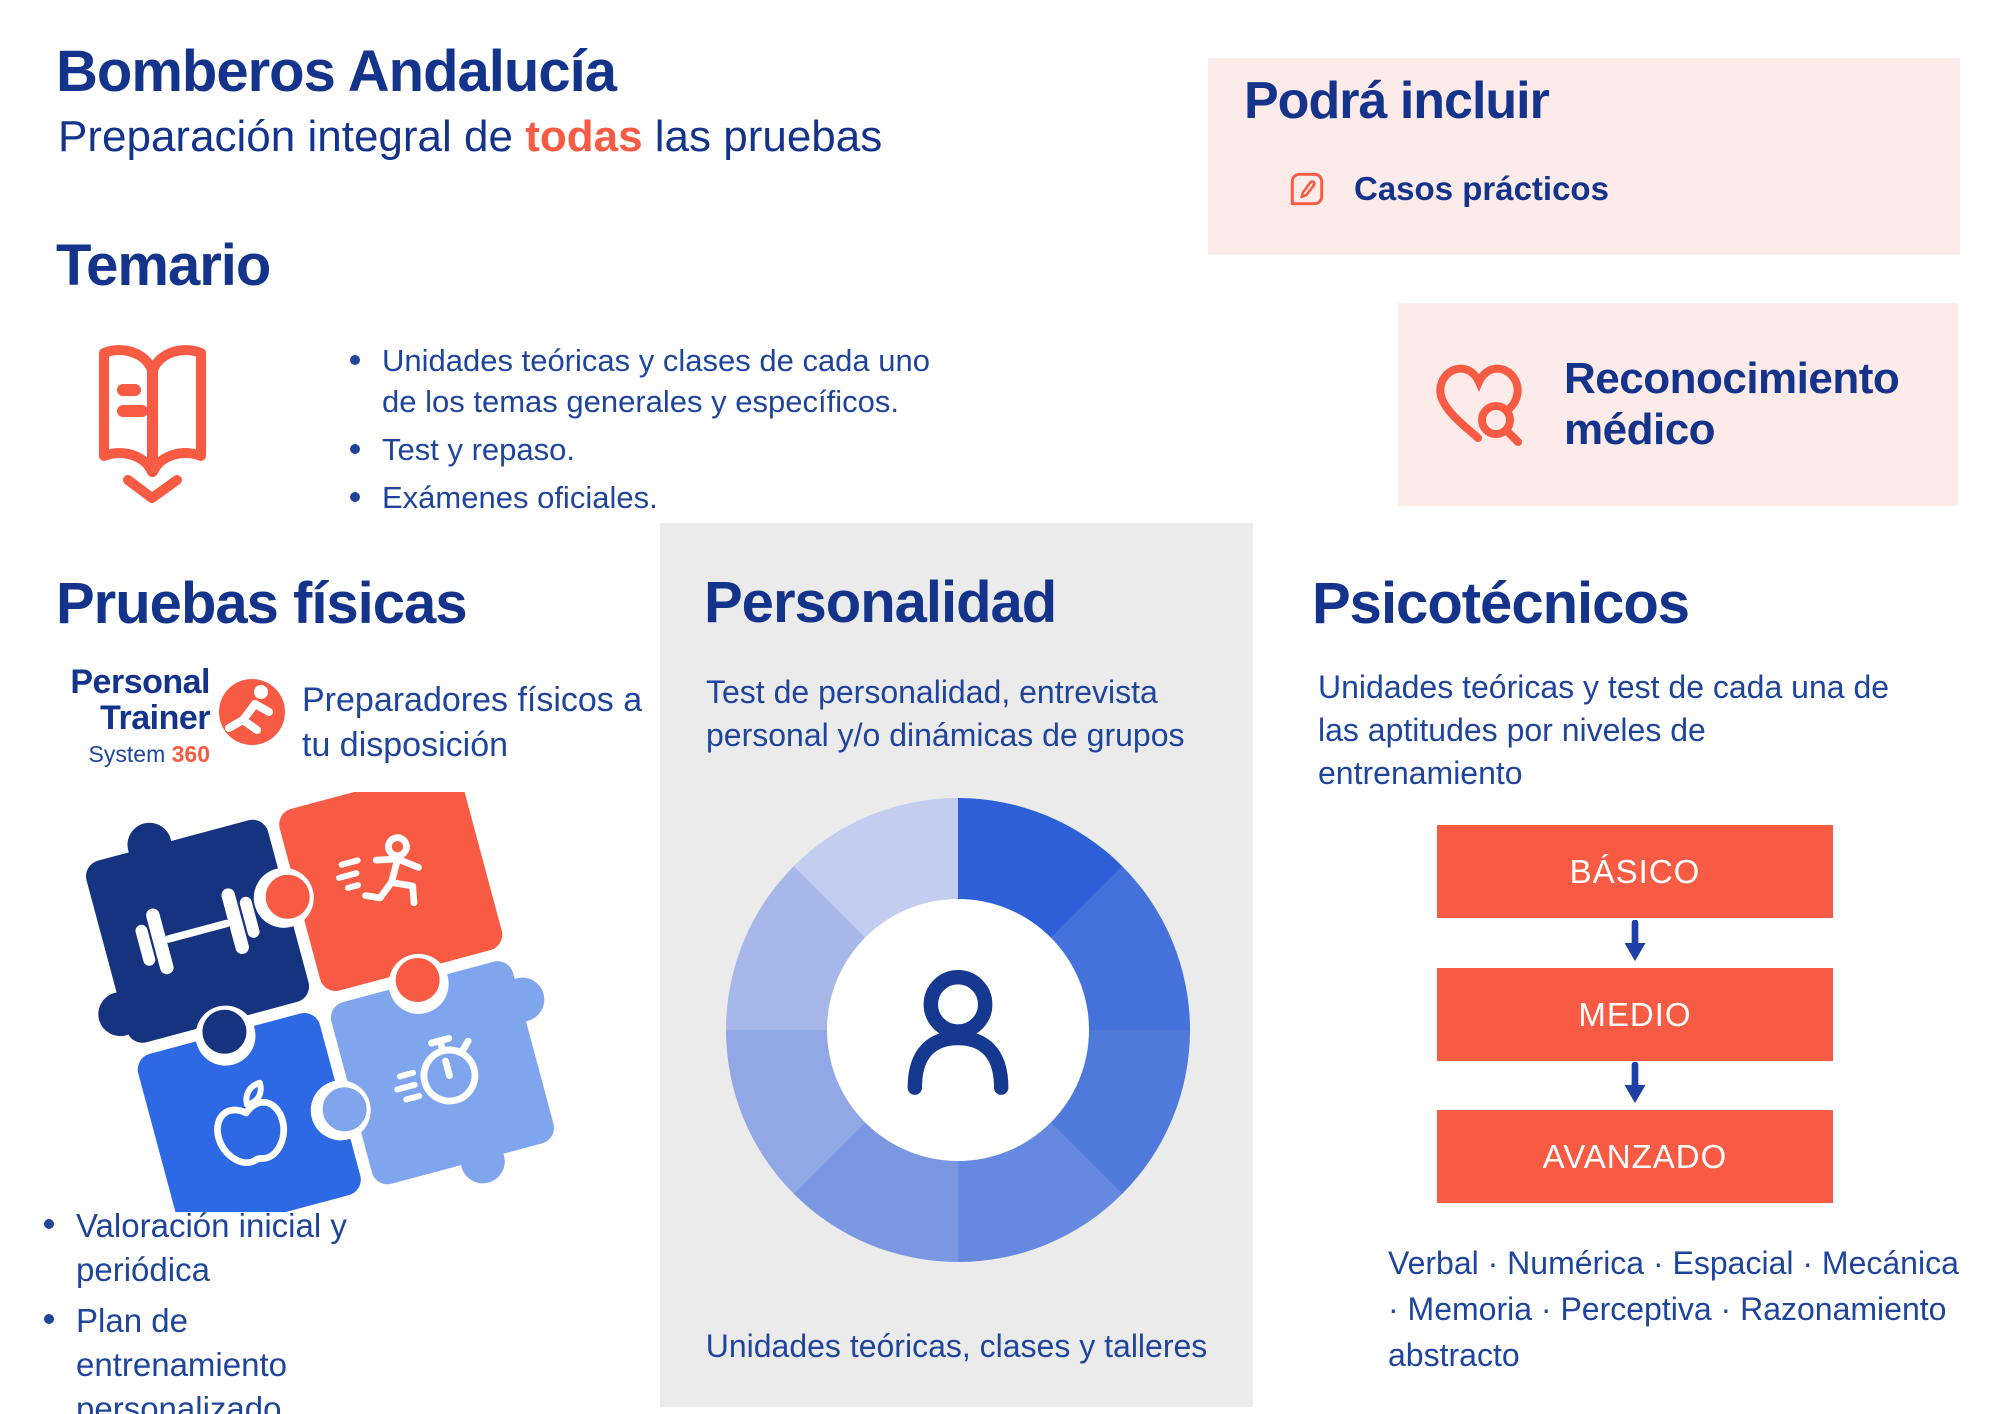  I want to click on logo-line2: Trainer, so click(155, 718).